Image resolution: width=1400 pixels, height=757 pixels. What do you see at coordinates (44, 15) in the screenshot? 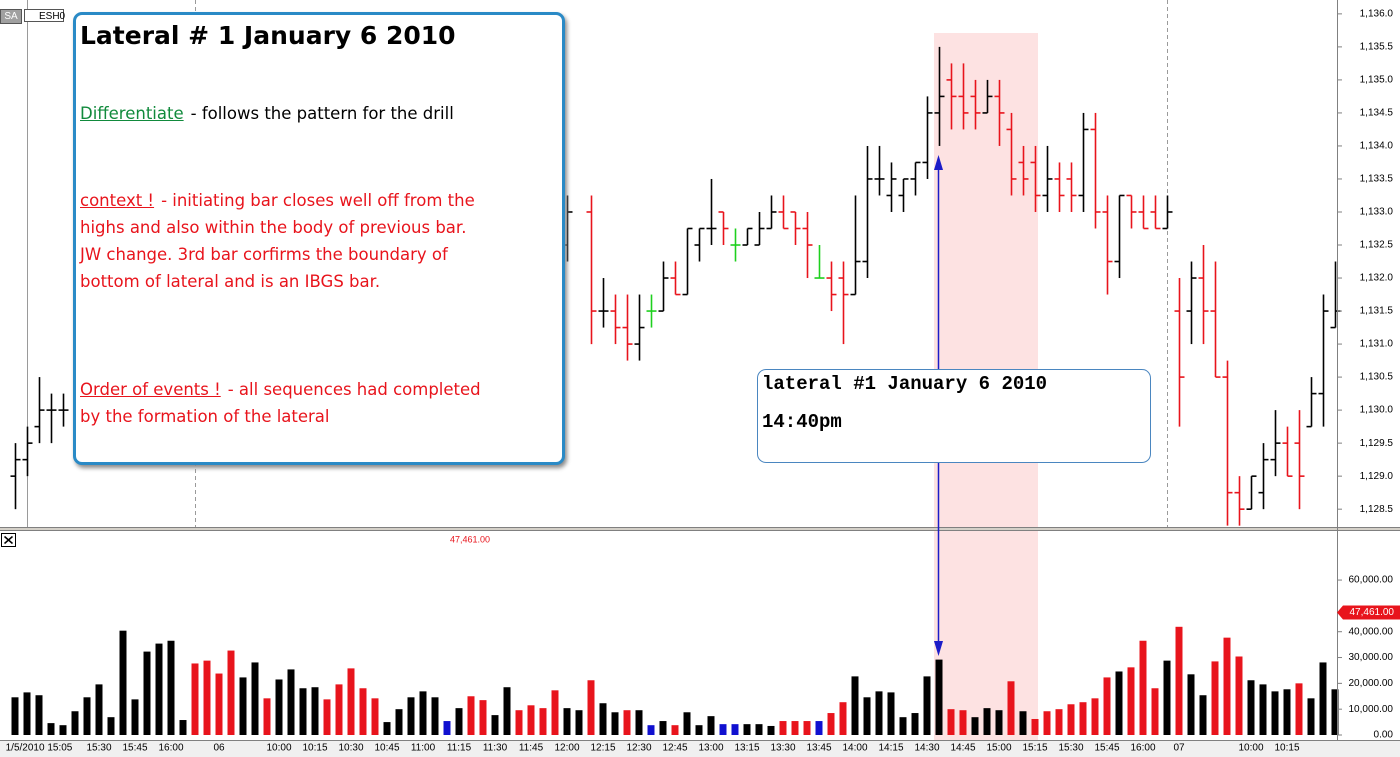
I see `symbol: ESH0` at bounding box center [44, 15].